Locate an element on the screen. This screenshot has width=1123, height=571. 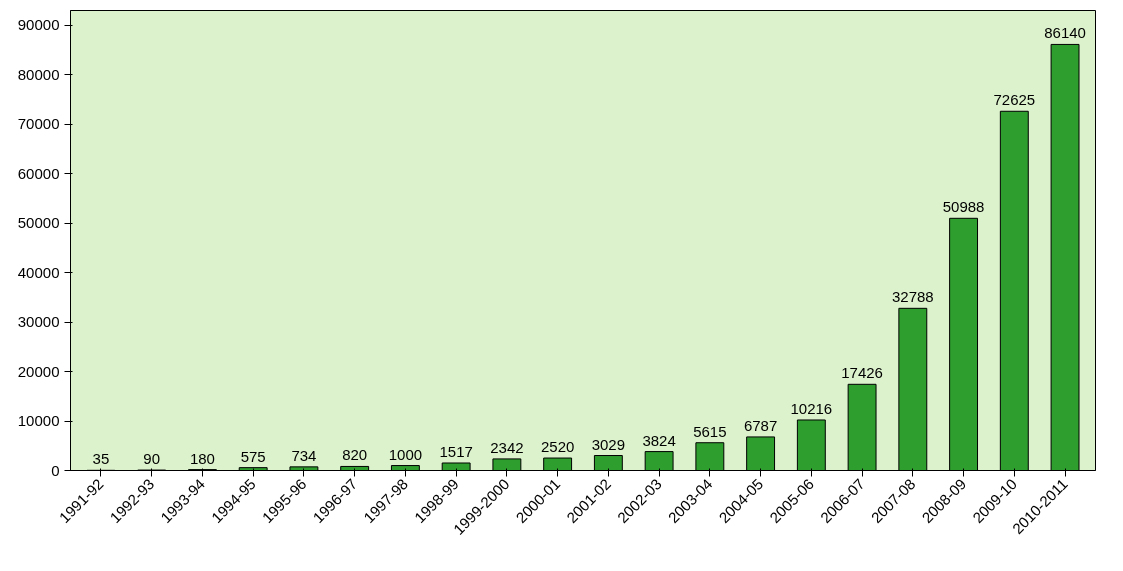
data-label: 10216 is located at coordinates (811, 408).